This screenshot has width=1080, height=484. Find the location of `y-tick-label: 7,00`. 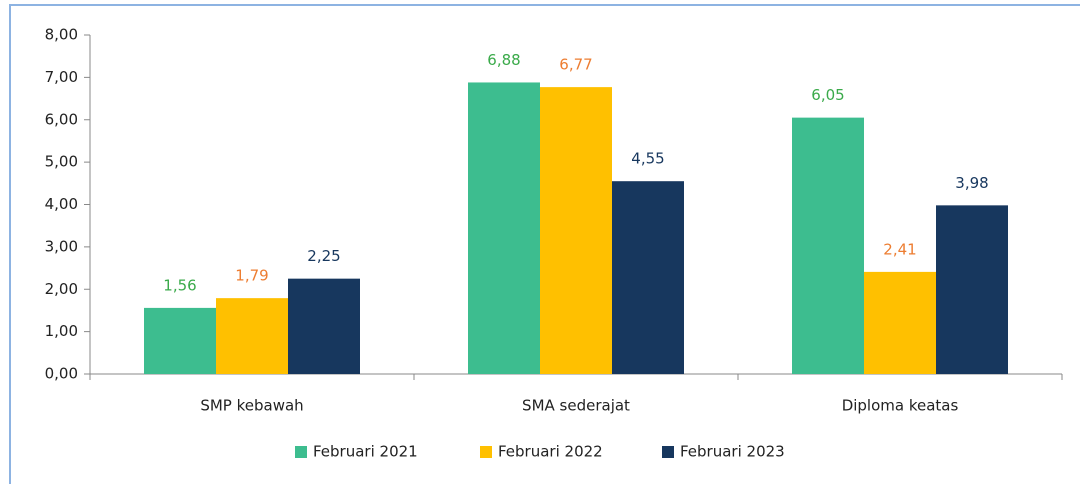

y-tick-label: 7,00 is located at coordinates (61, 77).